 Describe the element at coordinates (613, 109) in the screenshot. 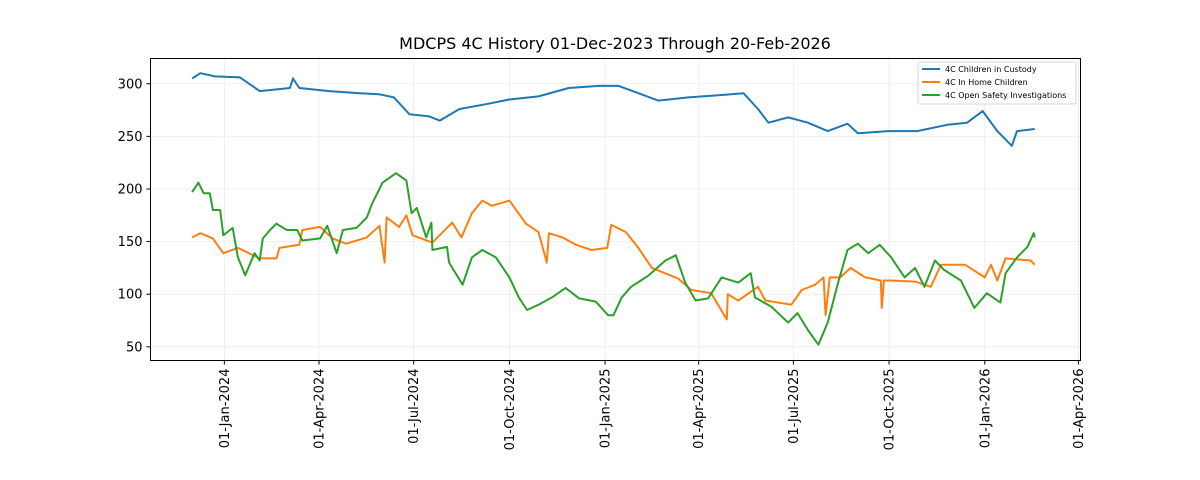

I see `series-line-children-in-custody` at that location.